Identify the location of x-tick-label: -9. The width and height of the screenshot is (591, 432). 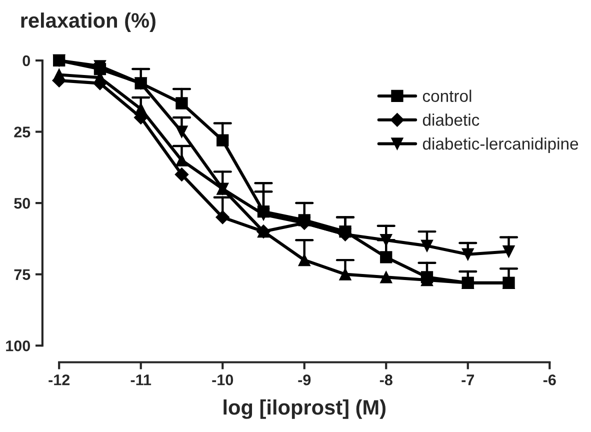
(304, 380).